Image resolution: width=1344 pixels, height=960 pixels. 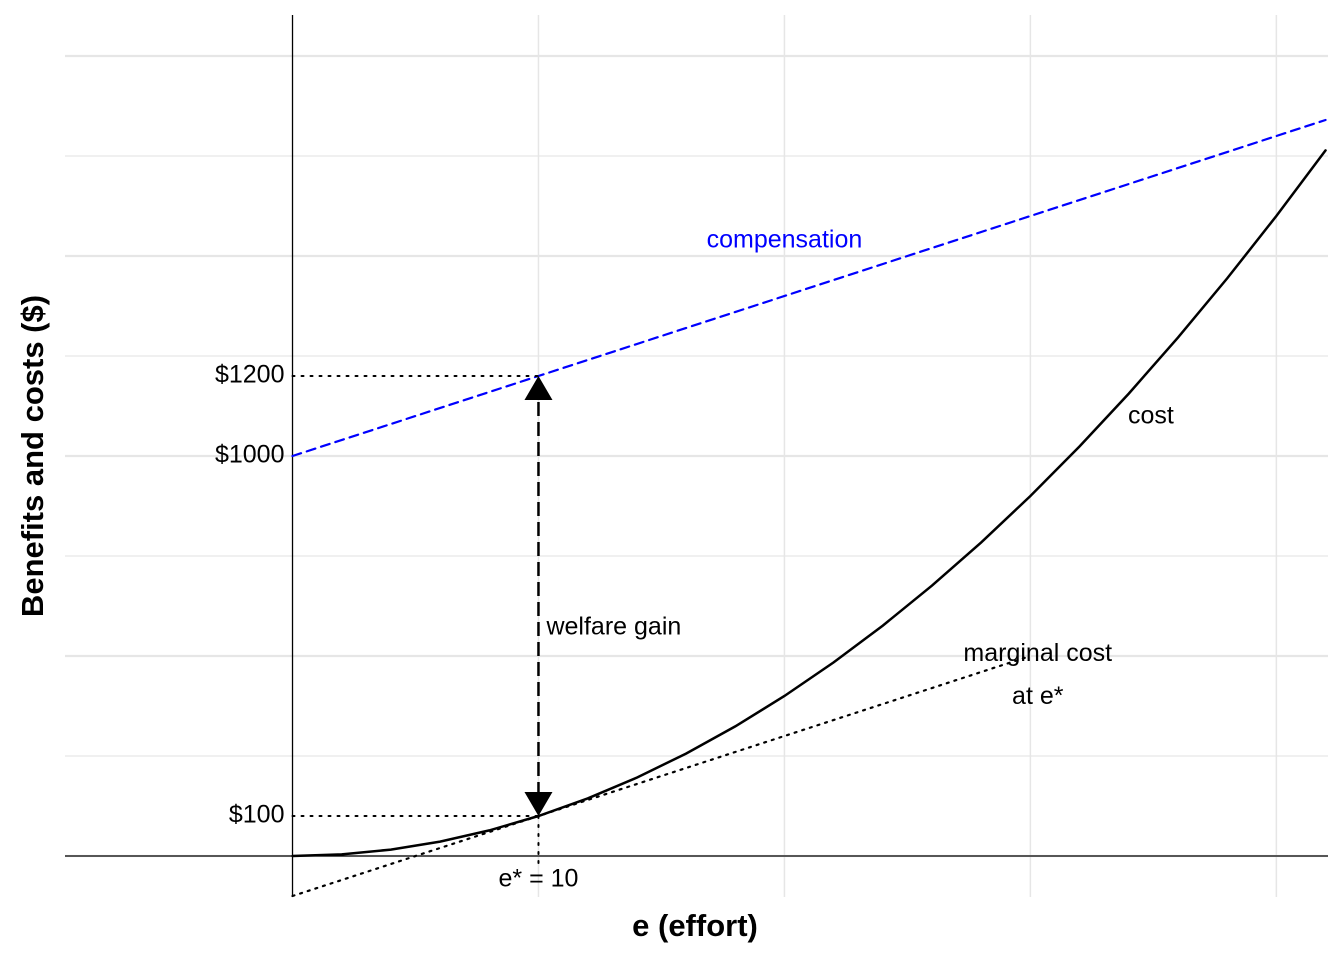 I want to click on annotation: welfare gain, so click(x=613, y=627).